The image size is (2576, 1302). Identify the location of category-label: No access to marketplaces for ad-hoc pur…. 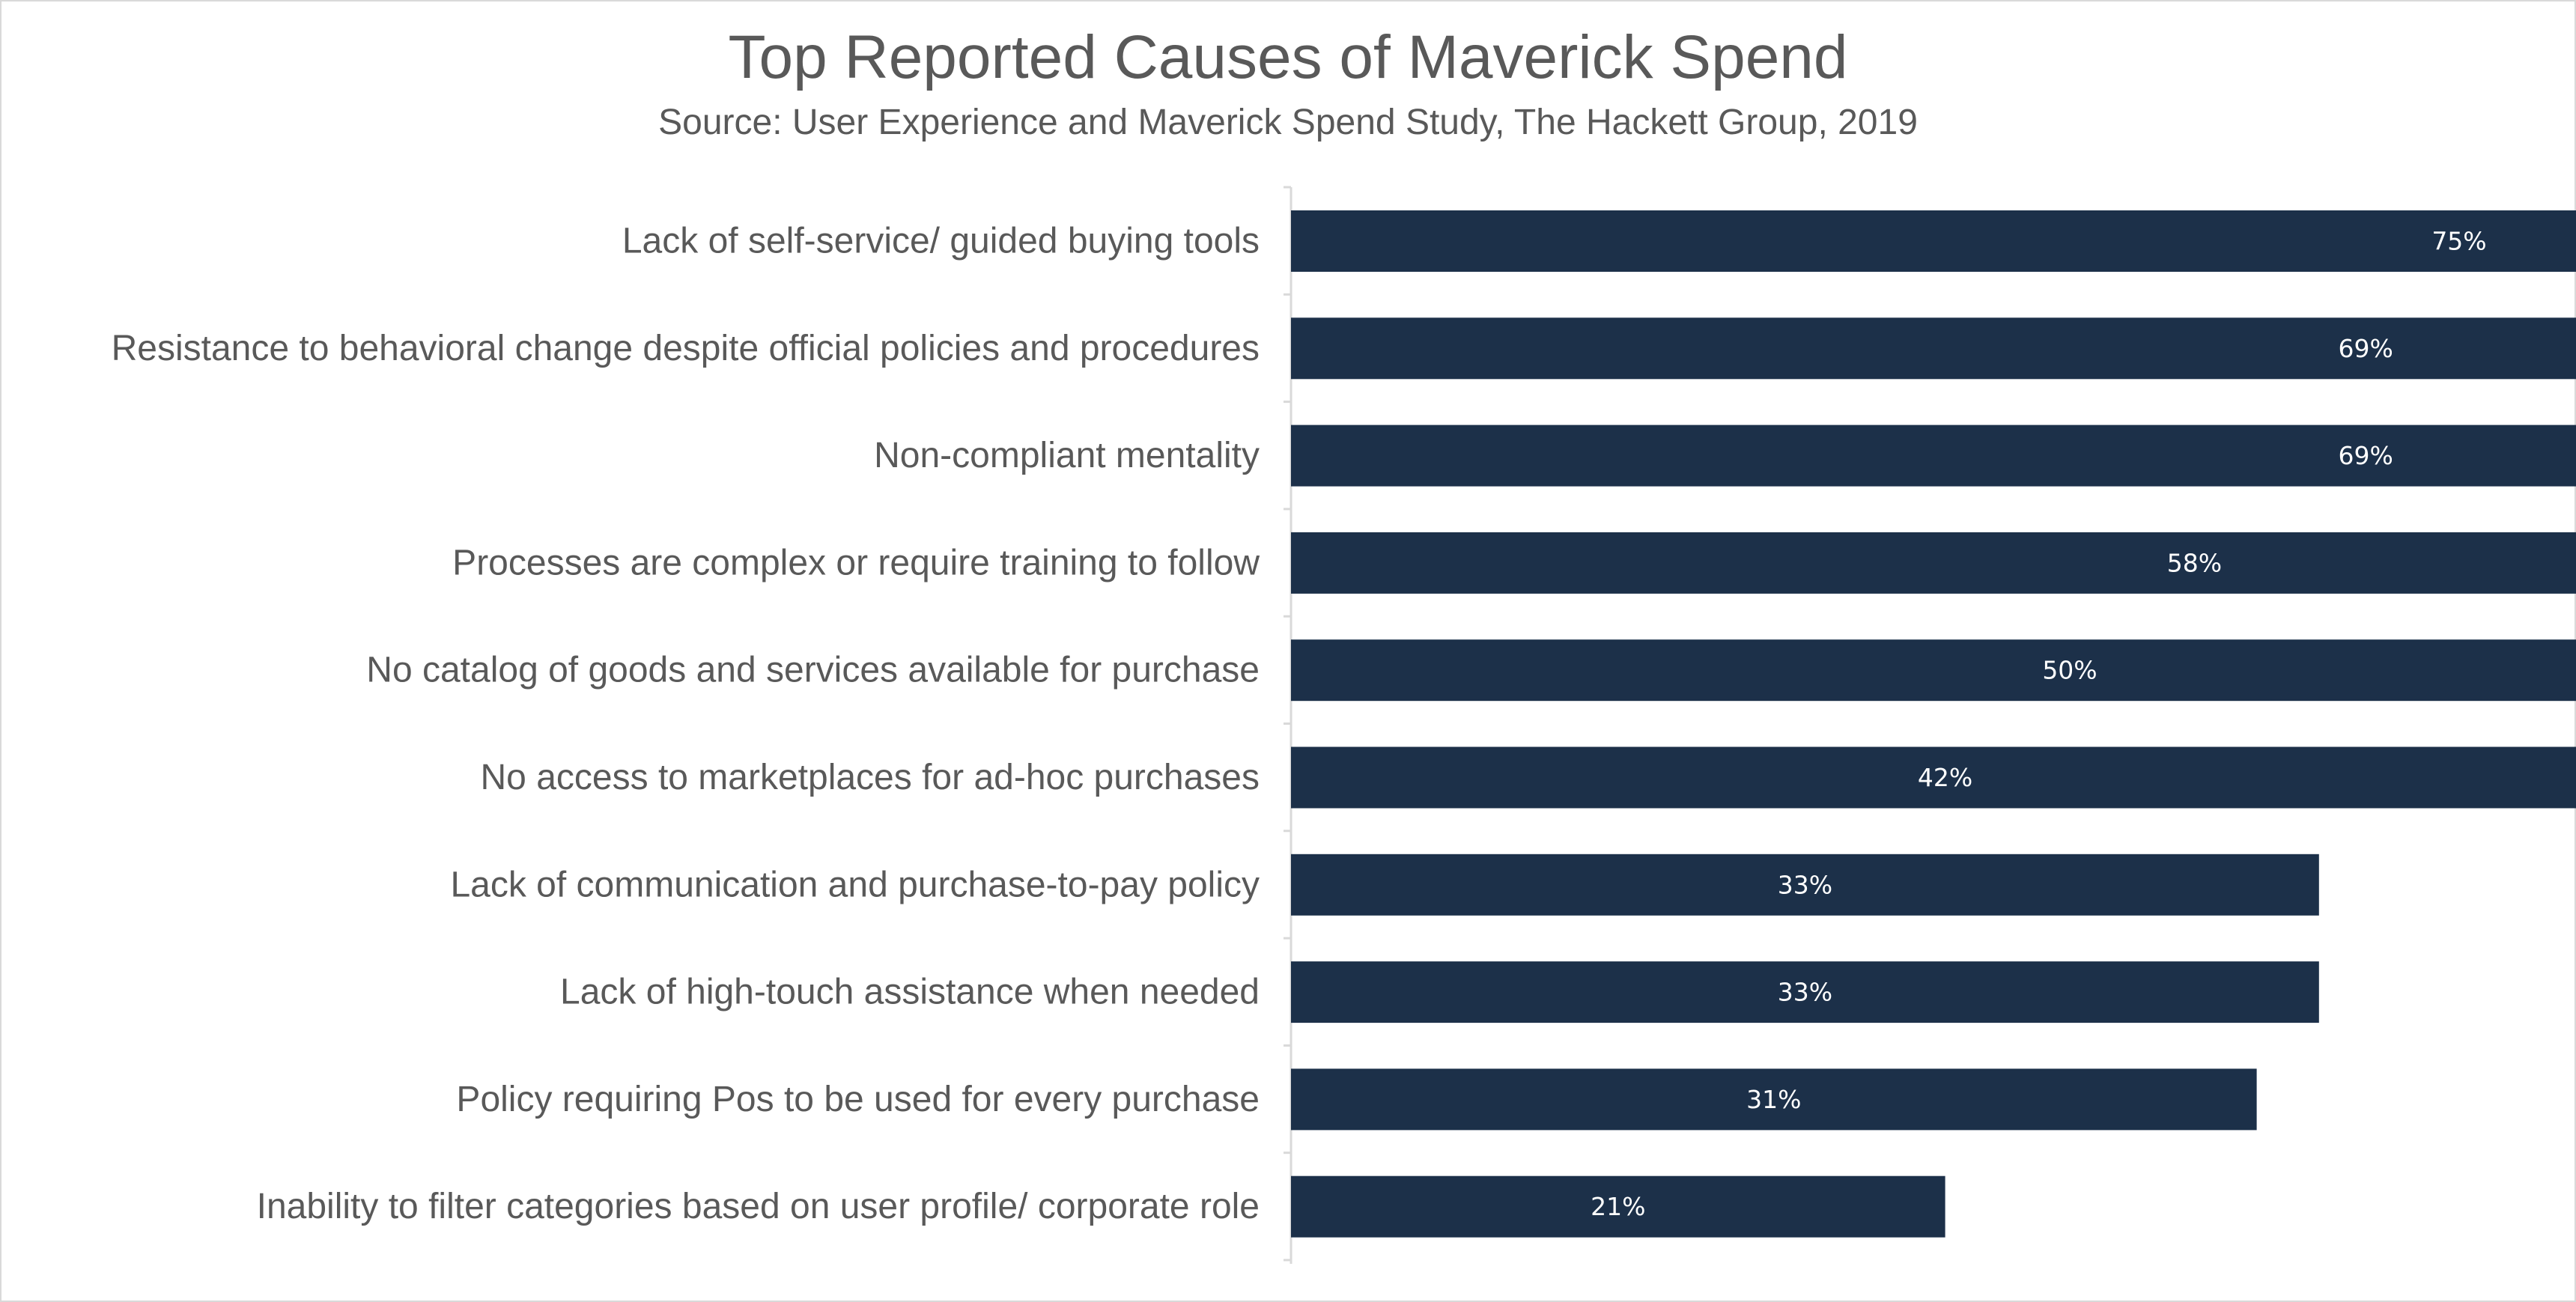
(870, 778).